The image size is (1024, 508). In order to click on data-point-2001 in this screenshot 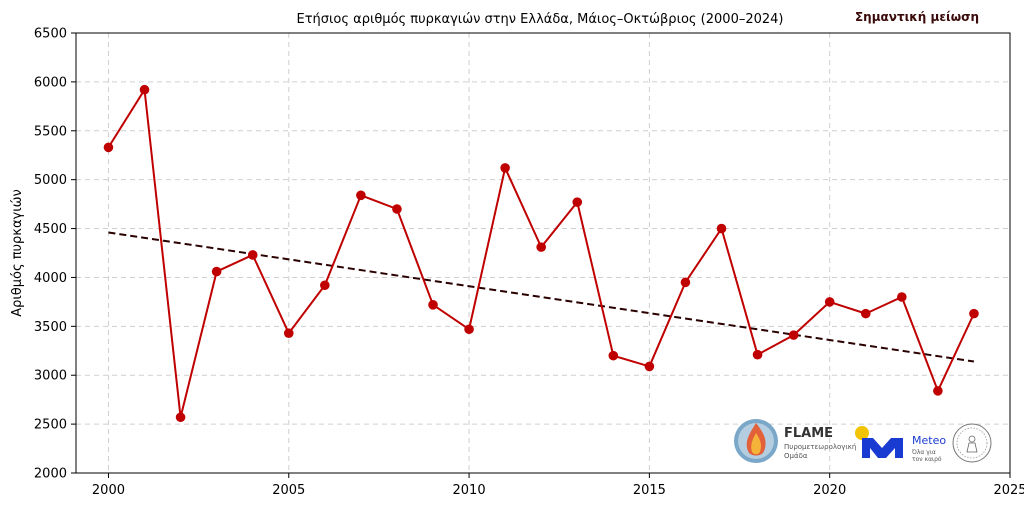, I will do `click(144, 89)`.